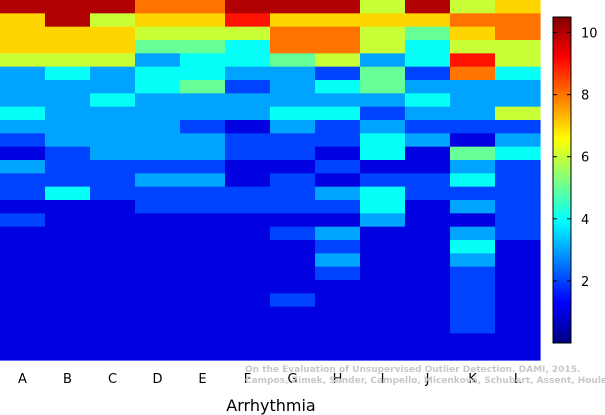 This screenshot has height=415, width=605. What do you see at coordinates (157, 379) in the screenshot?
I see `x-tick-label-D: D` at bounding box center [157, 379].